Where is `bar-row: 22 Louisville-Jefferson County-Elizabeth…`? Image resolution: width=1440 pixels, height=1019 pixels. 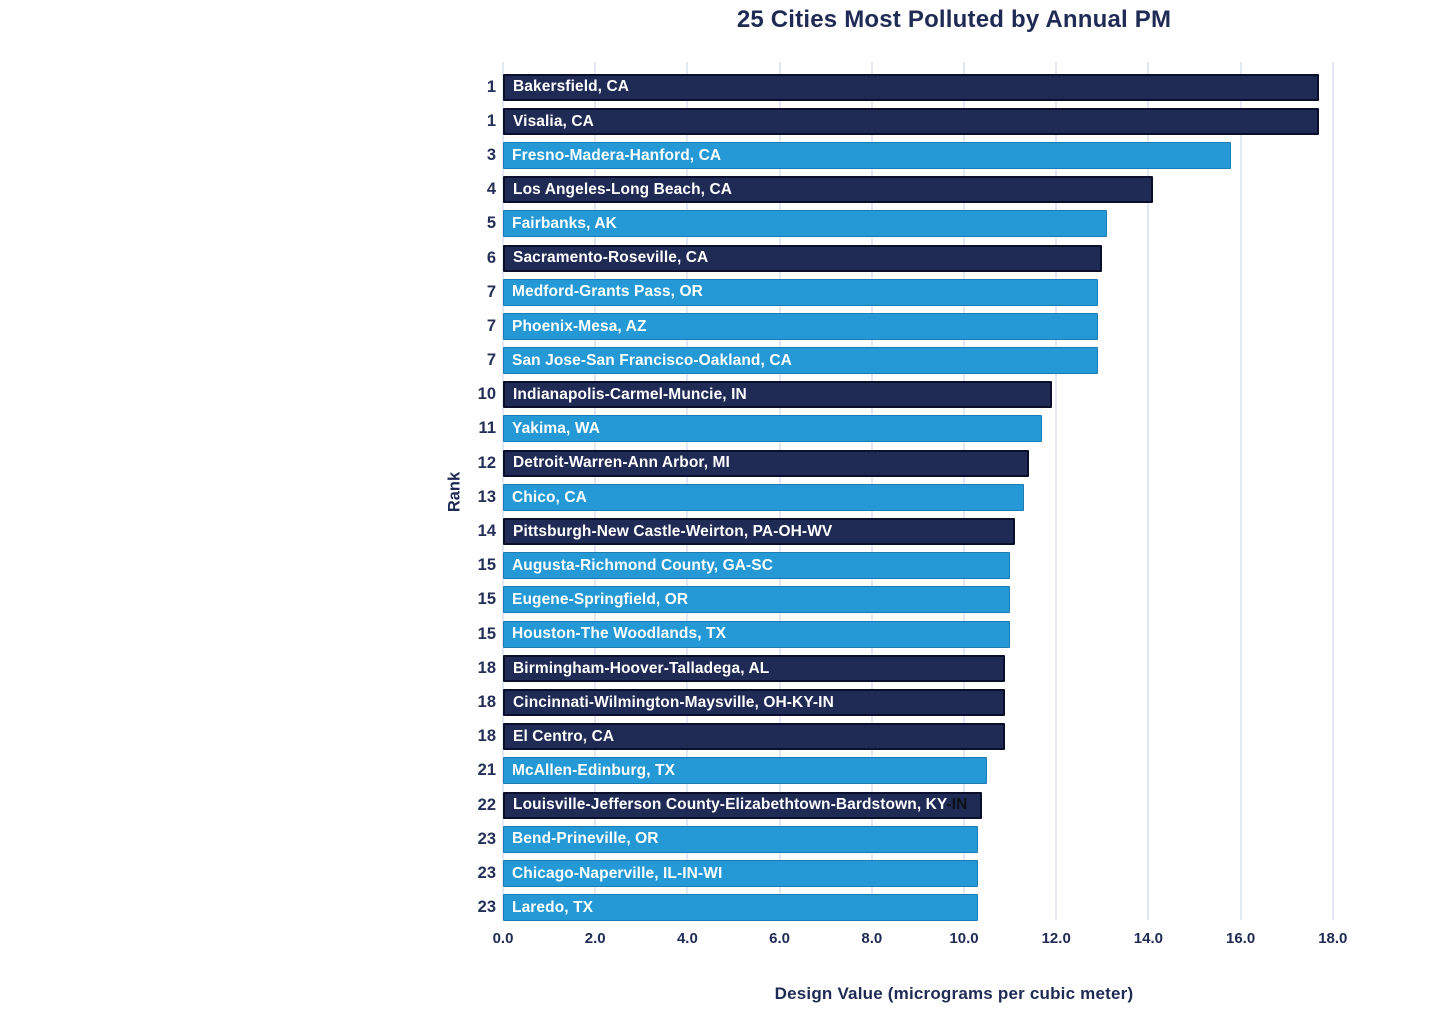
bar-row: 22 Louisville-Jefferson County-Elizabeth… is located at coordinates (720, 805).